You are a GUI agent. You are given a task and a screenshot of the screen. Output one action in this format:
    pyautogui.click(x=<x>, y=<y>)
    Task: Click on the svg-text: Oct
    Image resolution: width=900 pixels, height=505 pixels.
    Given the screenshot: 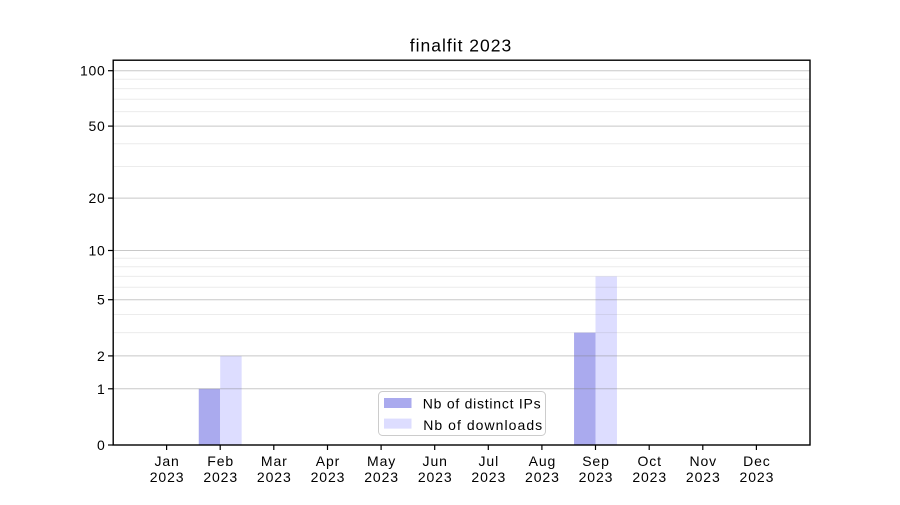 What is the action you would take?
    pyautogui.click(x=649, y=461)
    